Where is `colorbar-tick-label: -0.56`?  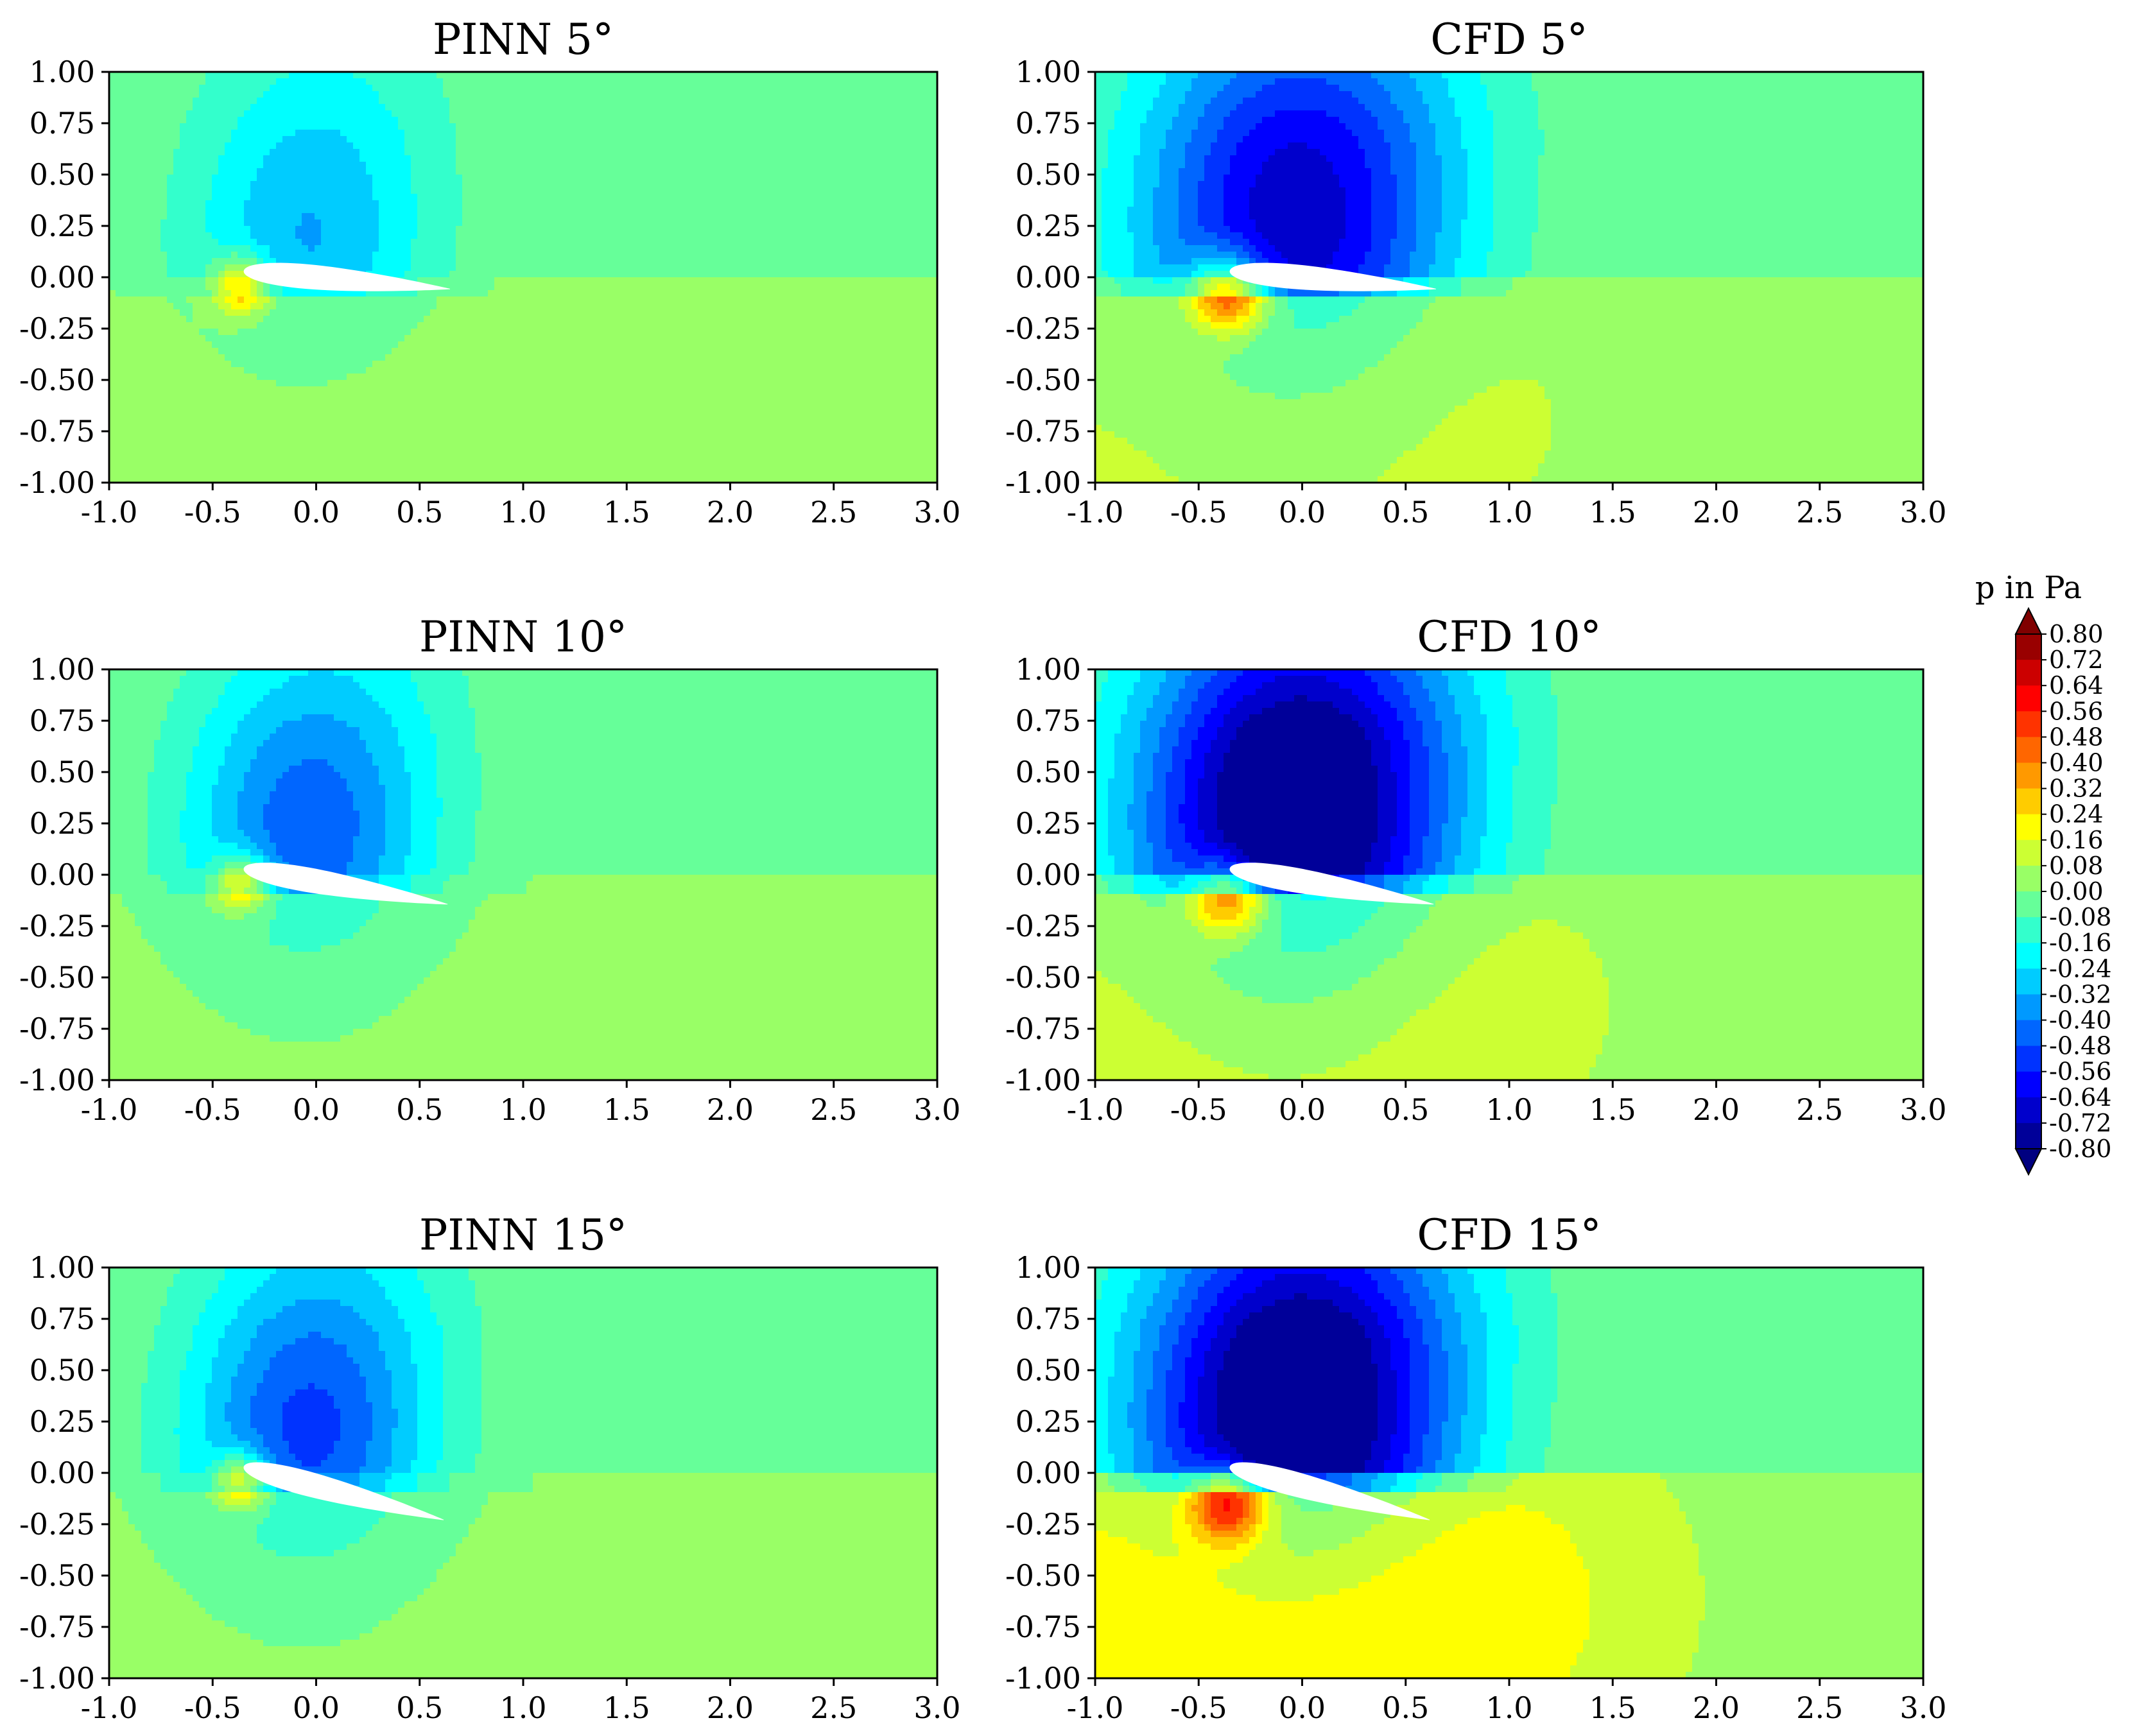
colorbar-tick-label: -0.56 is located at coordinates (2080, 1072).